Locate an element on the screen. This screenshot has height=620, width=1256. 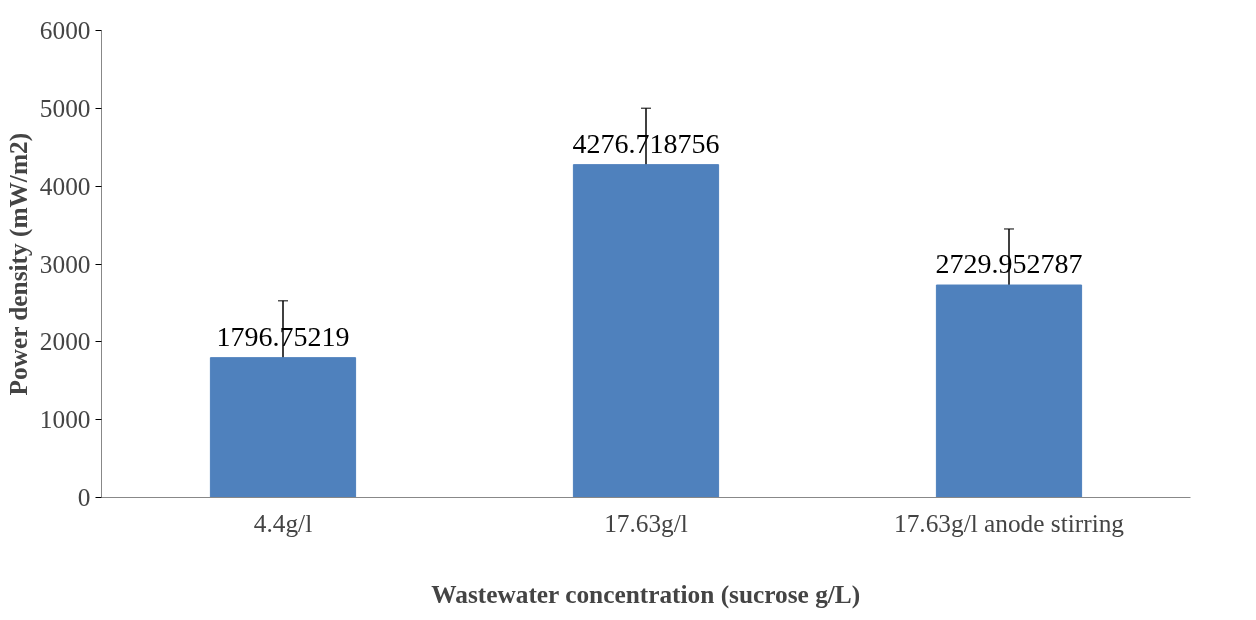
y-tick-label: 0 is located at coordinates (84, 497).